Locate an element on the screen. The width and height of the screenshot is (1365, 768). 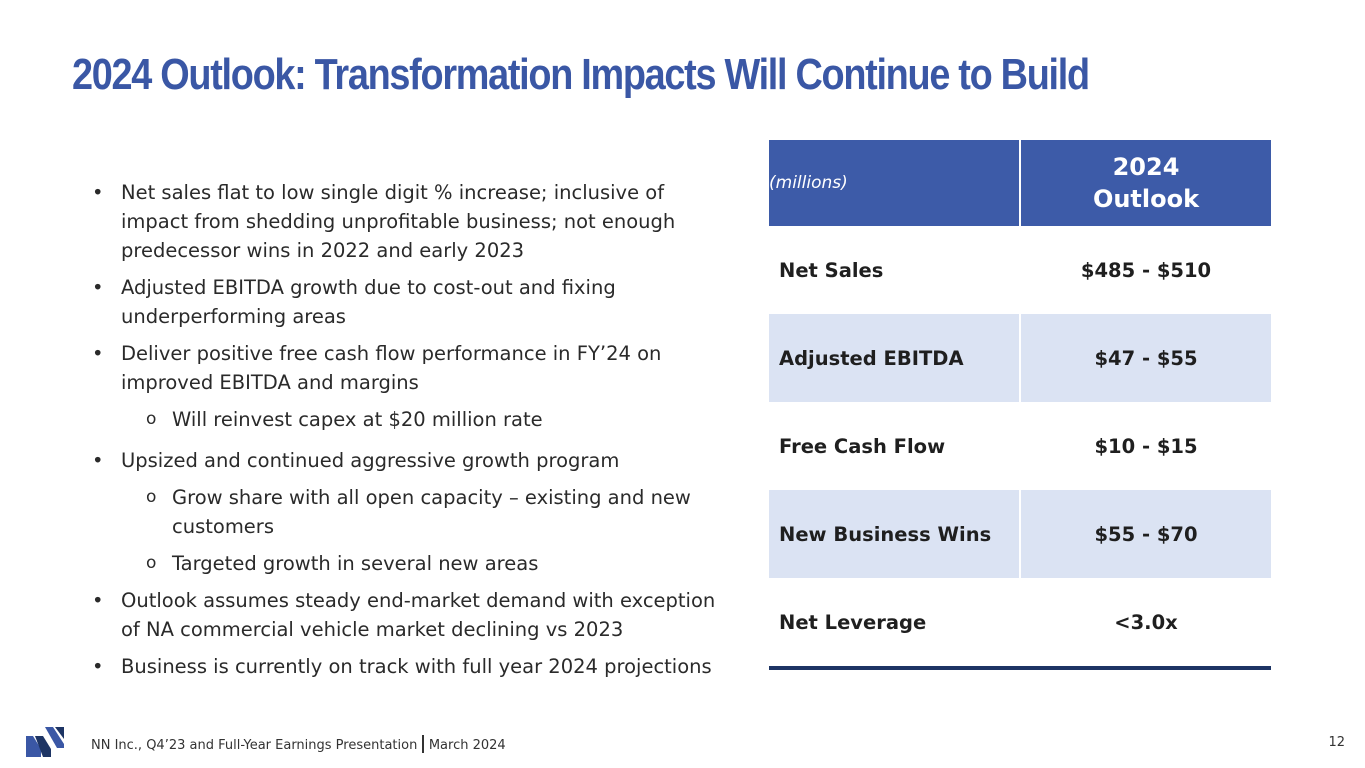
sub-bullet-text: Targeted growth in several new areas is located at coordinates (355, 563).